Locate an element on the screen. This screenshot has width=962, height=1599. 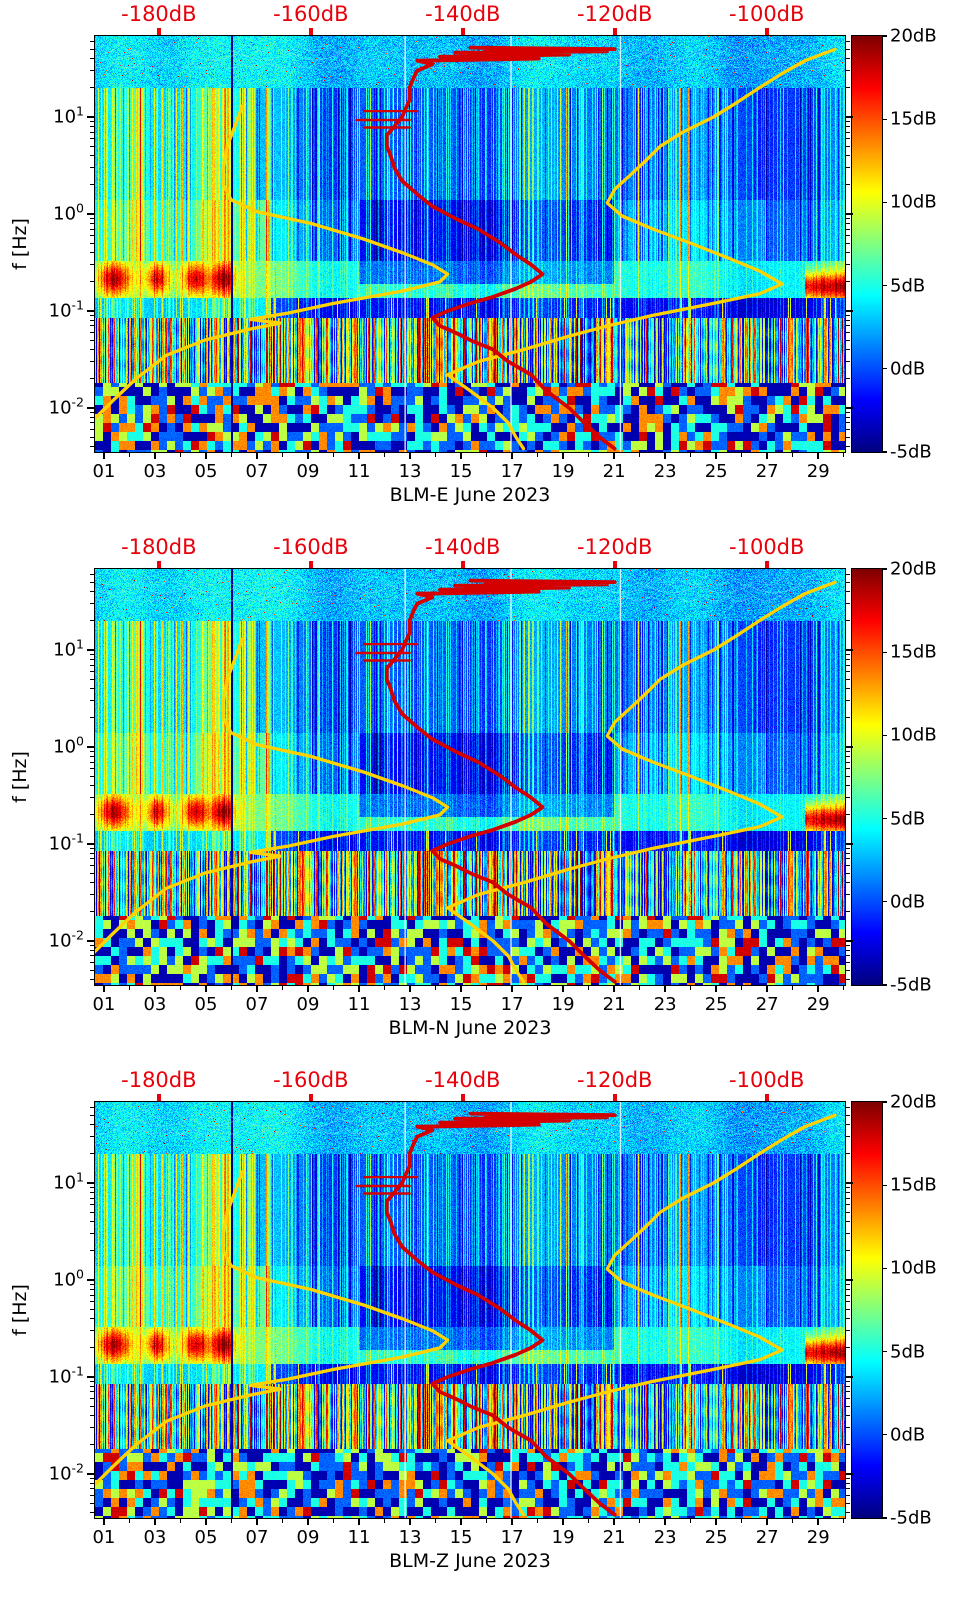
x-tick-label: 25 is located at coordinates (716, 471).